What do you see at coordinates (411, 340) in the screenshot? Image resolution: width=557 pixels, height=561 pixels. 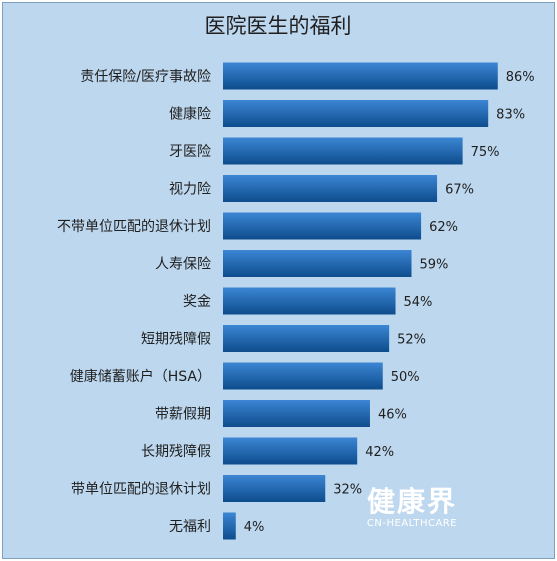 I see `value-label: 52%` at bounding box center [411, 340].